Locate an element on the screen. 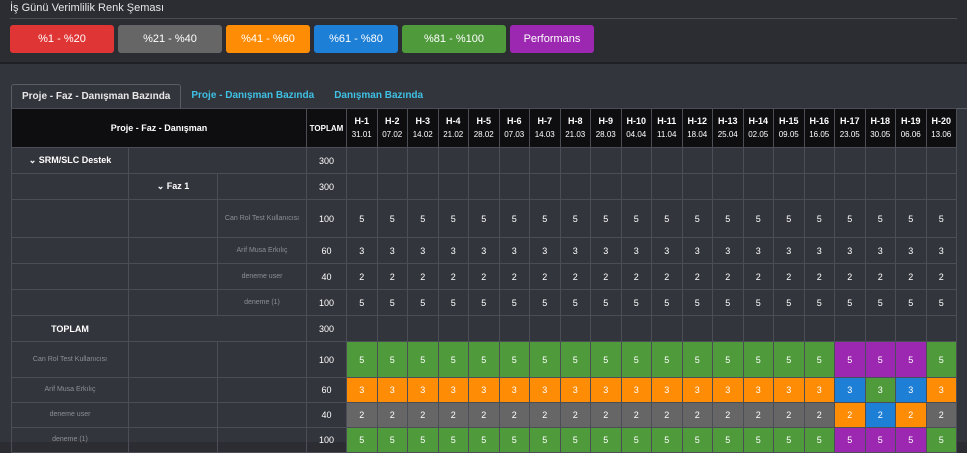  header-week: H-13 25.04 is located at coordinates (728, 128).